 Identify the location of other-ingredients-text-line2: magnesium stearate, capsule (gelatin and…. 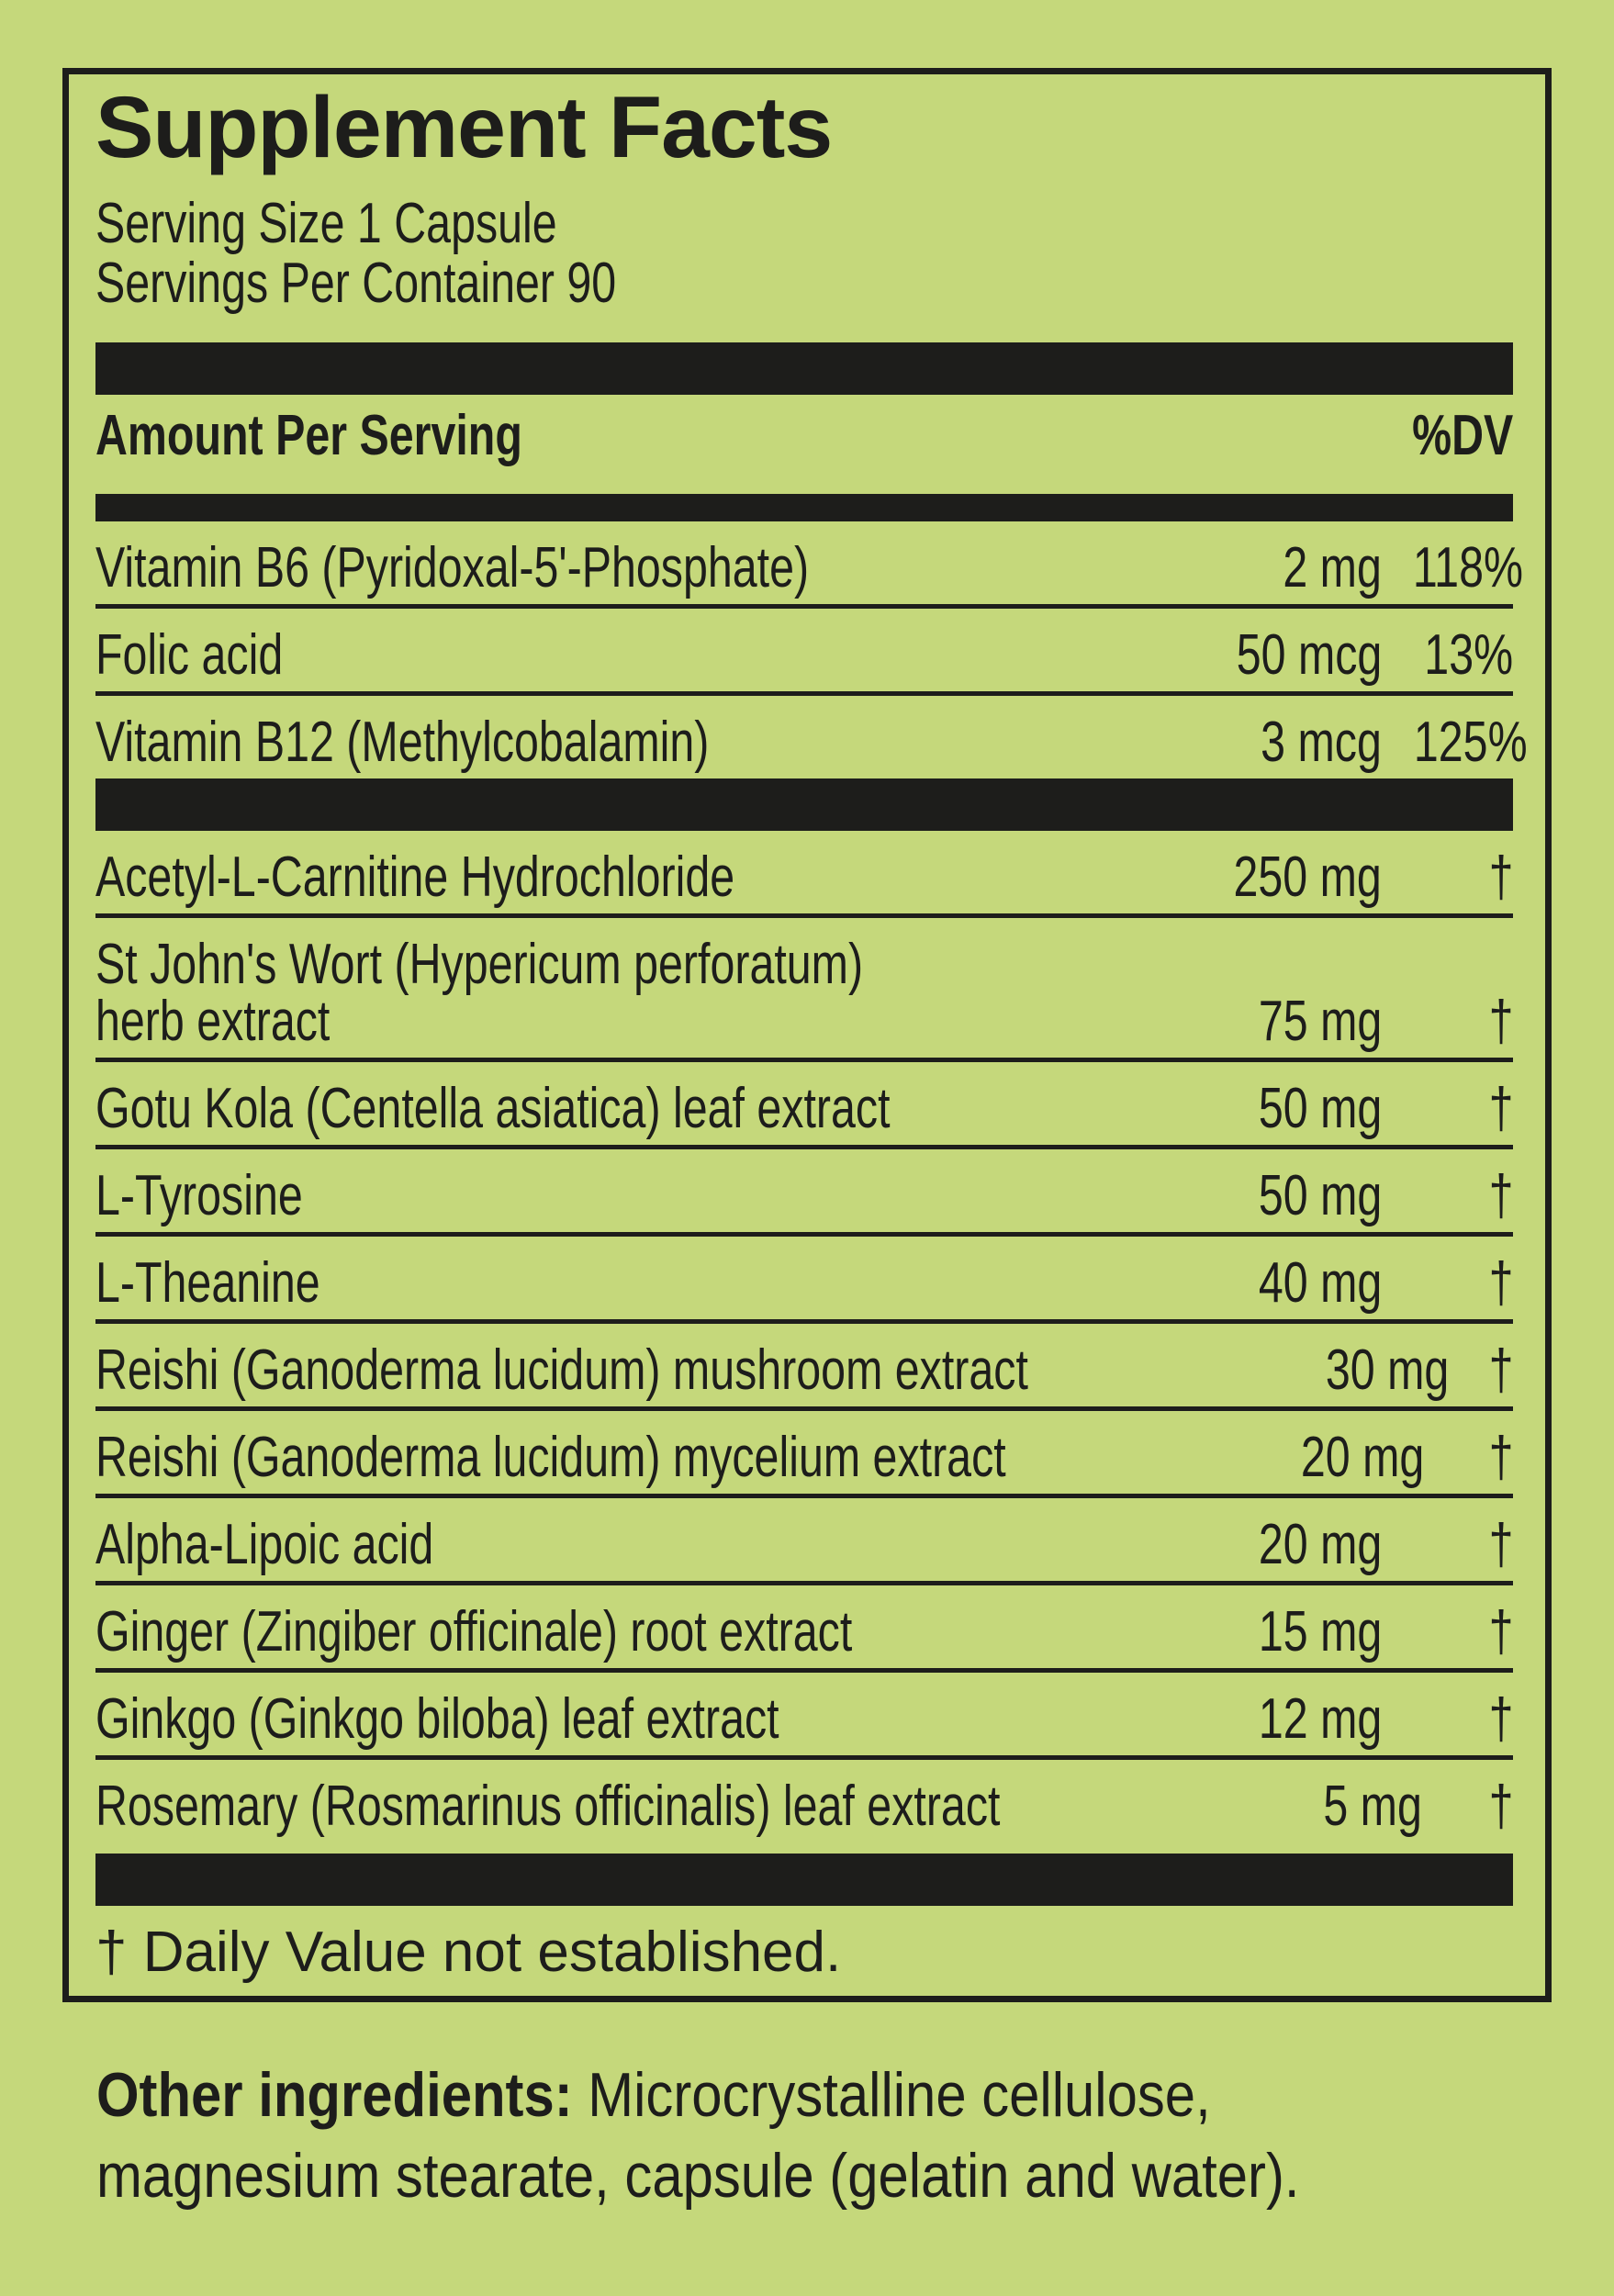
(698, 2176).